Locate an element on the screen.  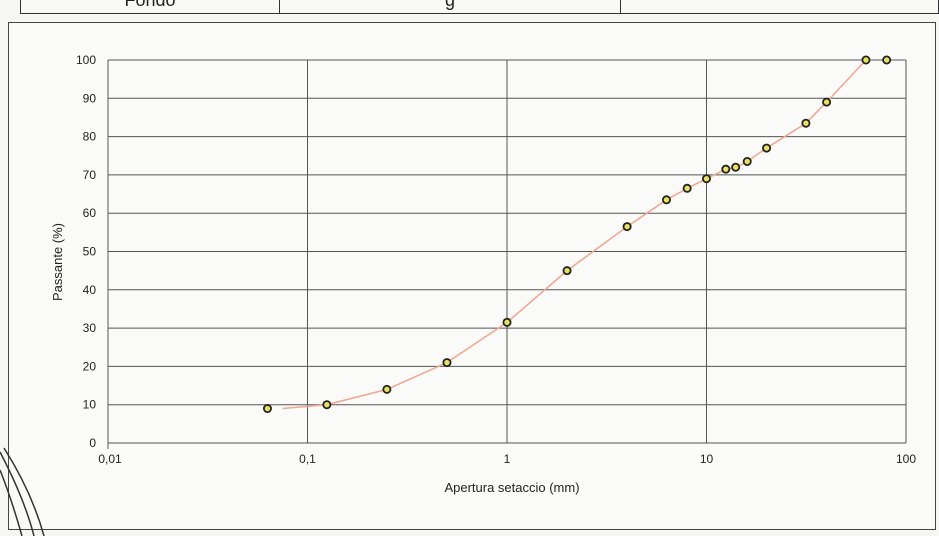
x-tick-label: 10 is located at coordinates (707, 459).